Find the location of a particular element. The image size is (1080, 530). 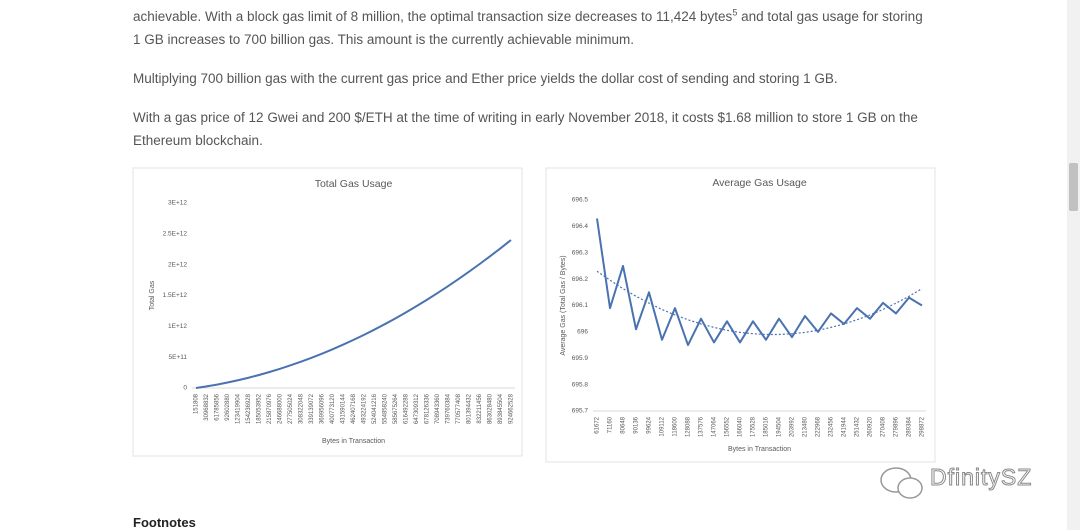

footnote-ref: 5 is located at coordinates (735, 12).